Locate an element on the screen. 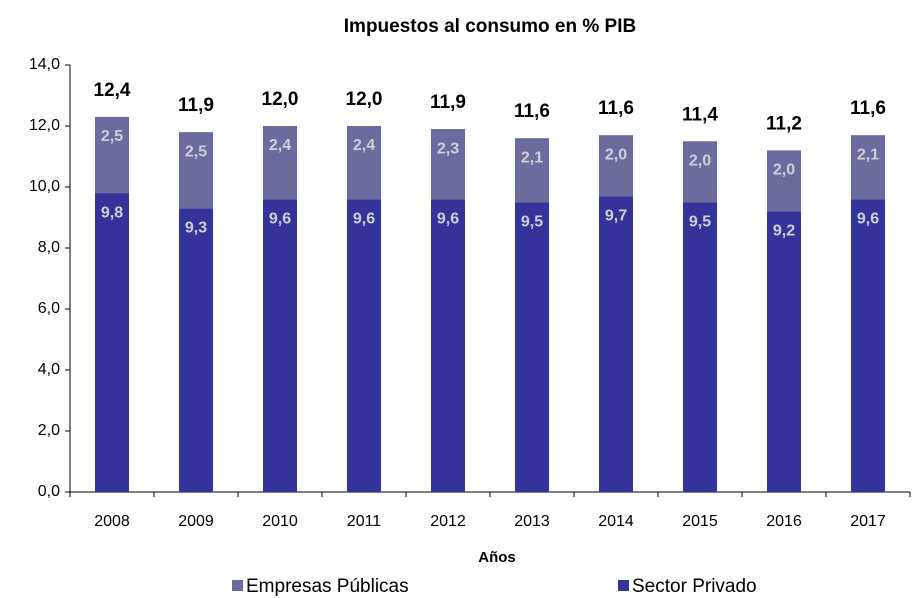 This screenshot has width=924, height=598. value-label: 9,7 is located at coordinates (616, 215).